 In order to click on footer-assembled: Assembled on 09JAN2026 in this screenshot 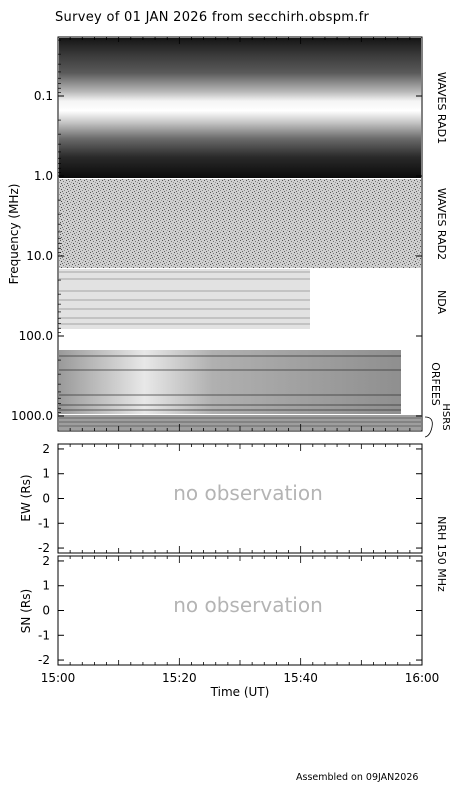, I will do `click(357, 777)`.